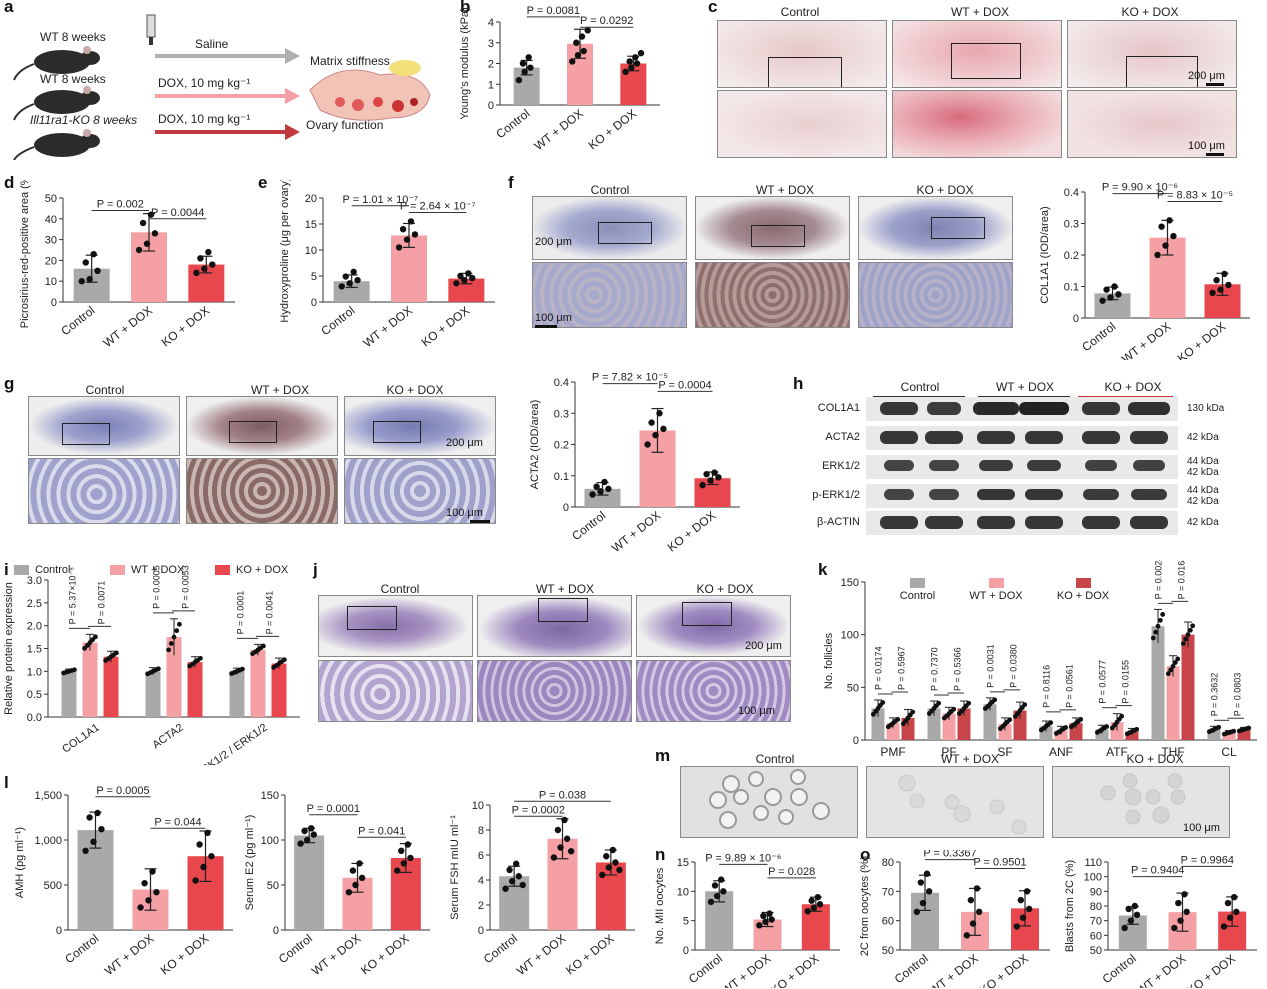 This screenshot has height=989, width=1267. I want to click on p-value-label: P = 0.0044, so click(177, 213).